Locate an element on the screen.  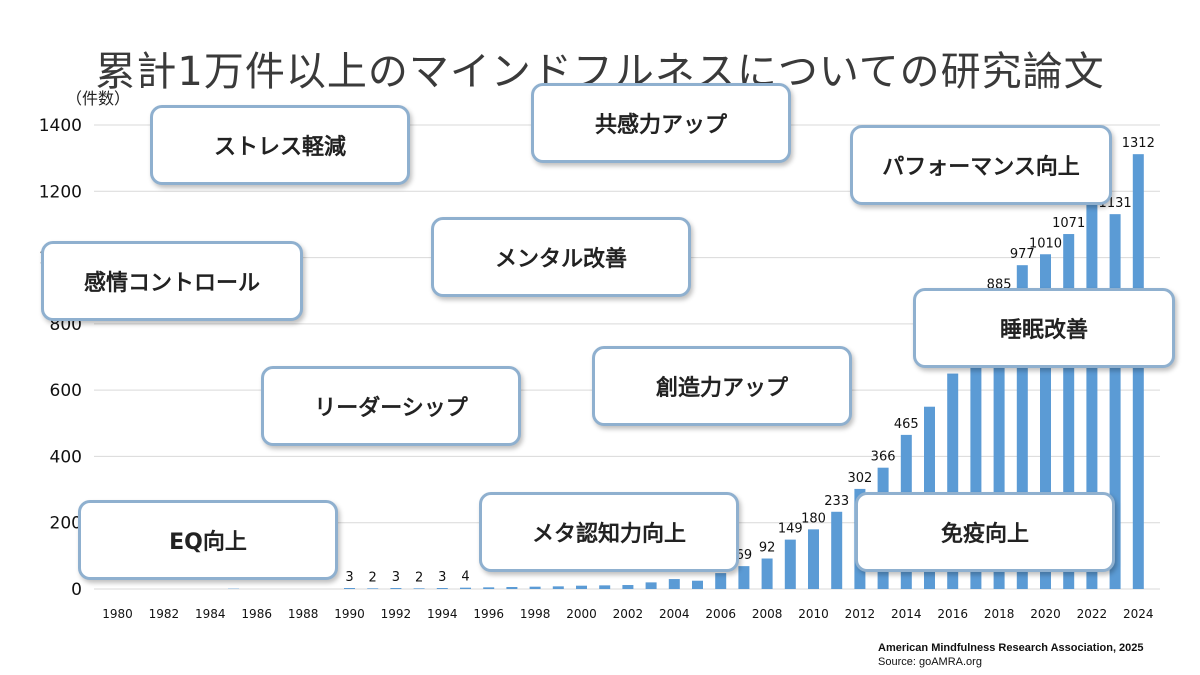
benefit-label: 感情コントロール is located at coordinates (171, 283).